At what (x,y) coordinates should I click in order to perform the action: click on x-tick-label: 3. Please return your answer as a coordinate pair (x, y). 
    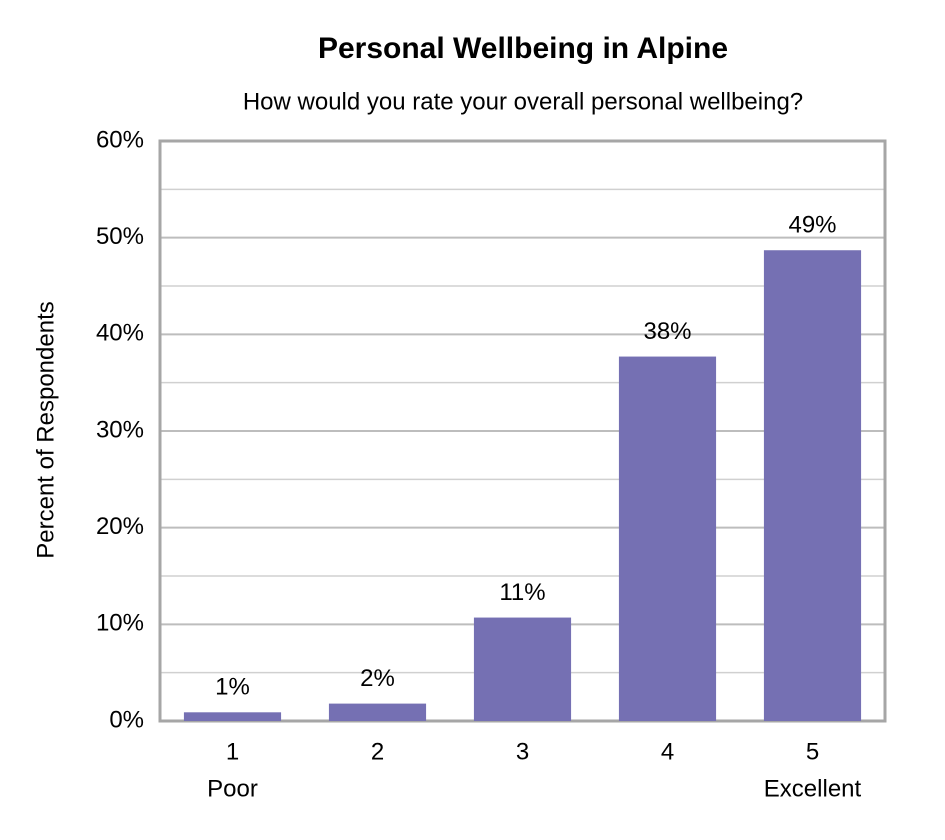
    Looking at the image, I should click on (522, 751).